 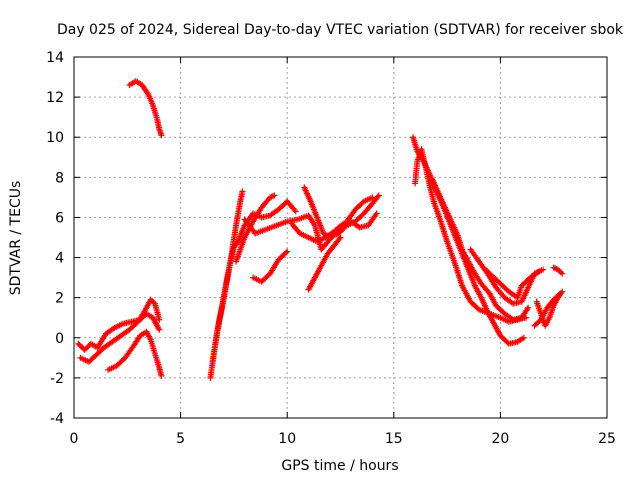 I want to click on y-axis-label: SDTVAR / TECUs, so click(x=16, y=238).